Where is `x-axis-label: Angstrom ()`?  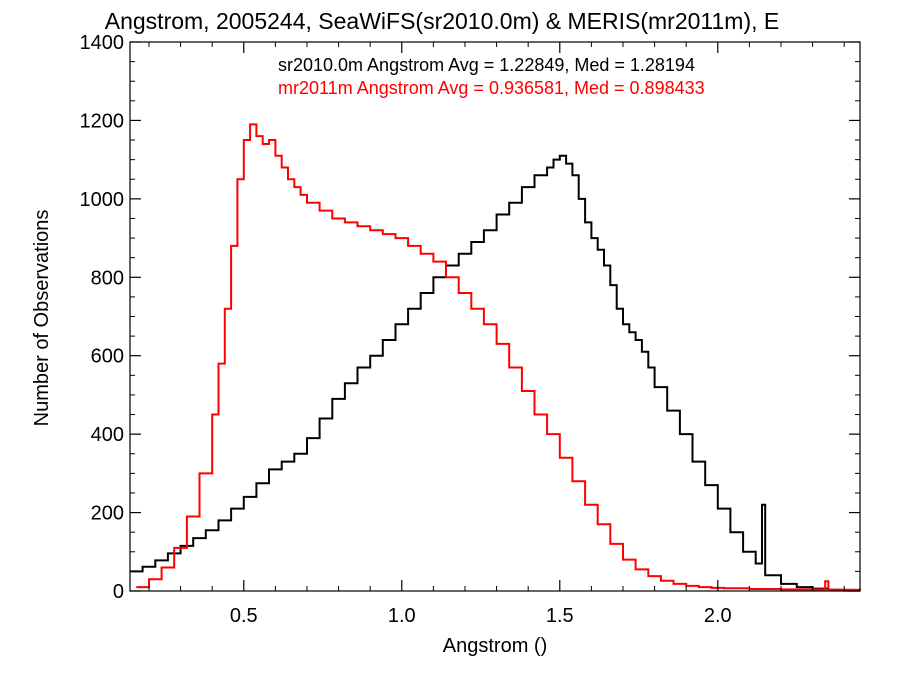
x-axis-label: Angstrom () is located at coordinates (495, 646).